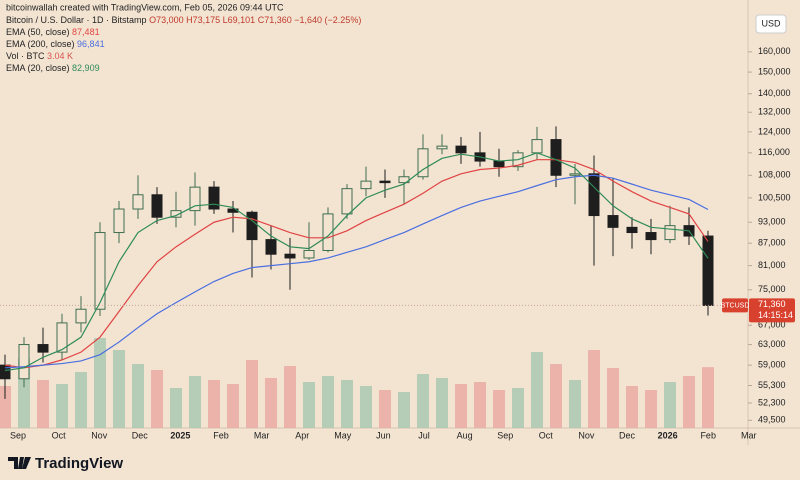 The width and height of the screenshot is (800, 480). What do you see at coordinates (772, 402) in the screenshot?
I see `y-tick-label: 52,300` at bounding box center [772, 402].